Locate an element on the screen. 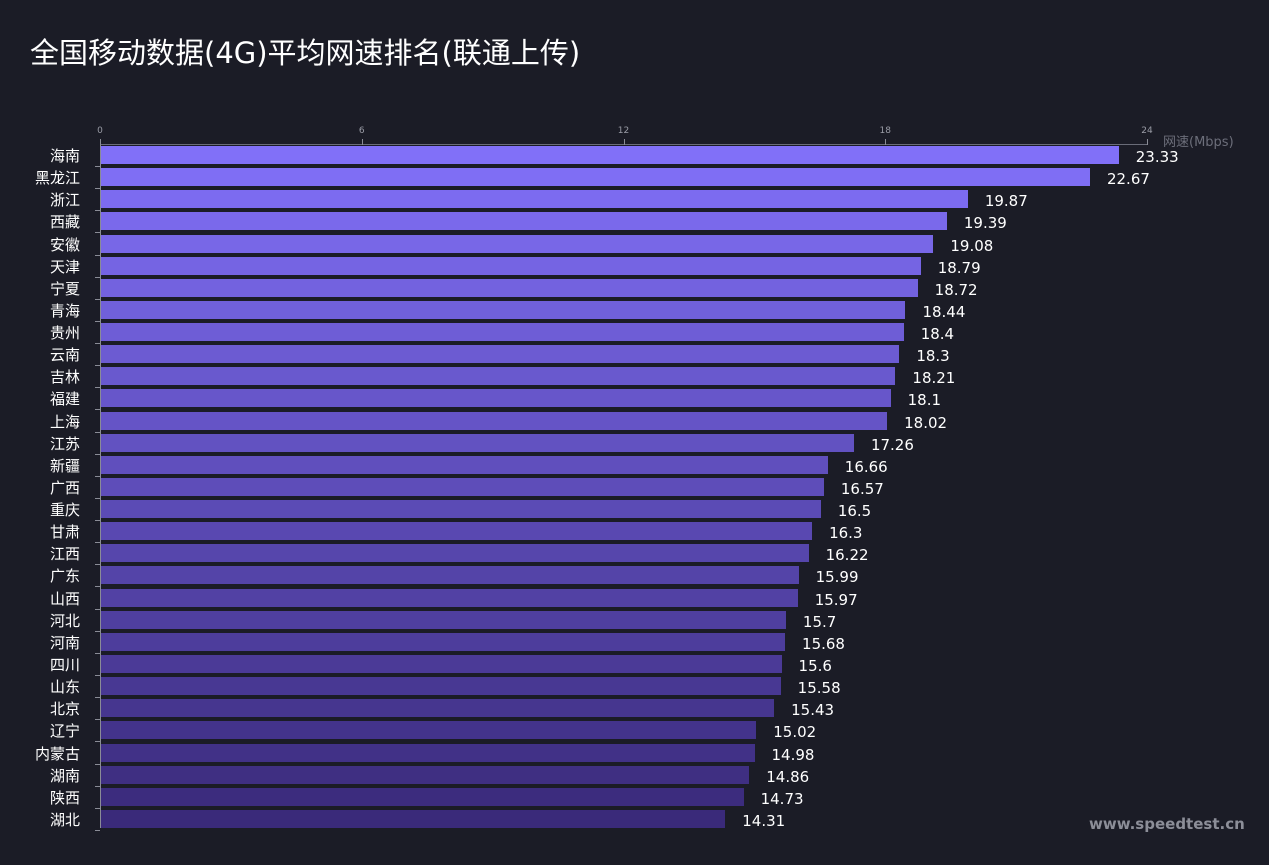  bar-row: 青海 18.44 is located at coordinates (634, 311).